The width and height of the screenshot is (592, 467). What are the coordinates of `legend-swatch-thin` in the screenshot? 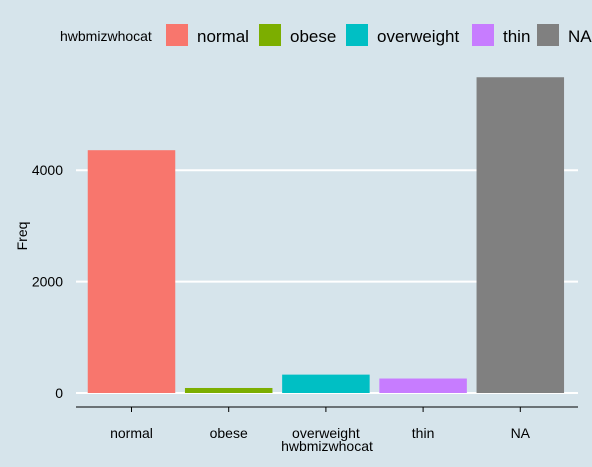 It's located at (483, 35).